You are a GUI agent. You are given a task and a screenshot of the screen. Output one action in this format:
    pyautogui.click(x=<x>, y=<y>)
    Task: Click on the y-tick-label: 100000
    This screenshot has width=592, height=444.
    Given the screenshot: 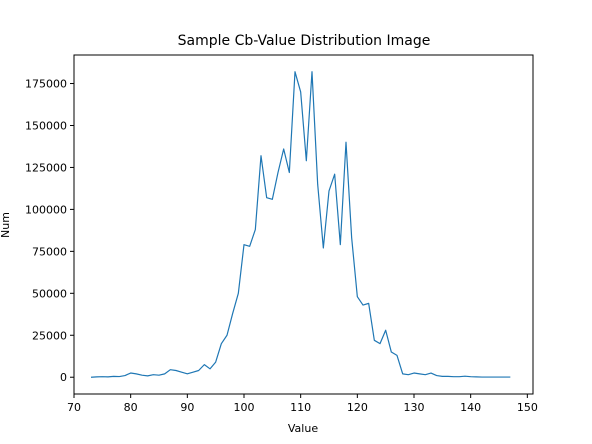 What is the action you would take?
    pyautogui.click(x=46, y=209)
    